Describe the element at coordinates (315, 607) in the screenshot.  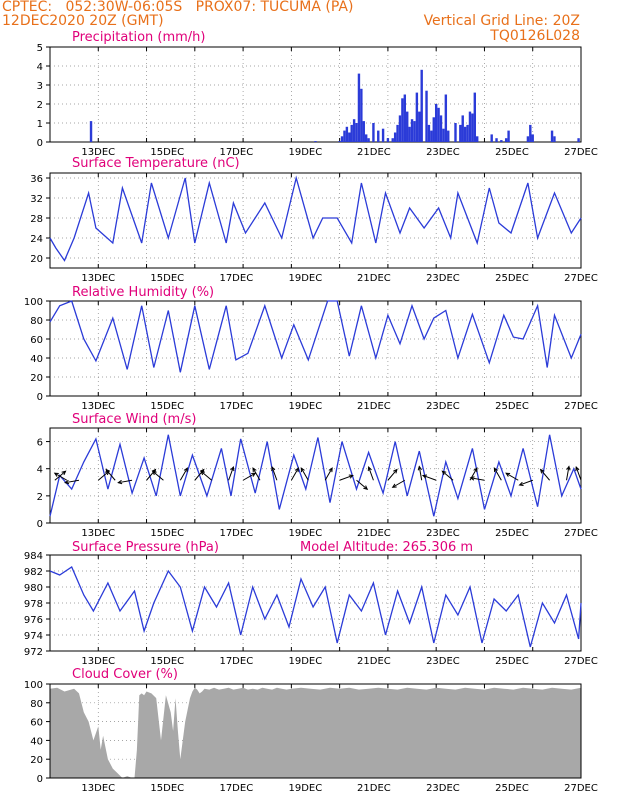
I see `pressure-series-line` at that location.